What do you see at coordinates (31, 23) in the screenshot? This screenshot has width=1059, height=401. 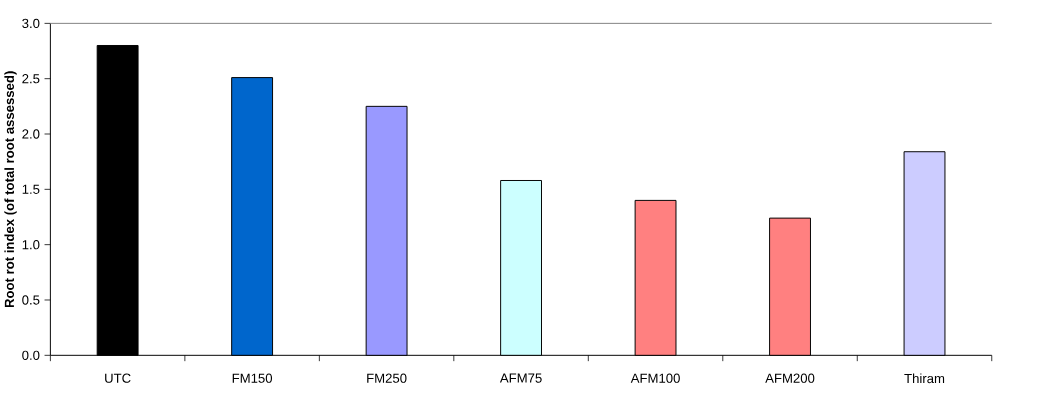 I see `y-tick-label: 3.0` at bounding box center [31, 23].